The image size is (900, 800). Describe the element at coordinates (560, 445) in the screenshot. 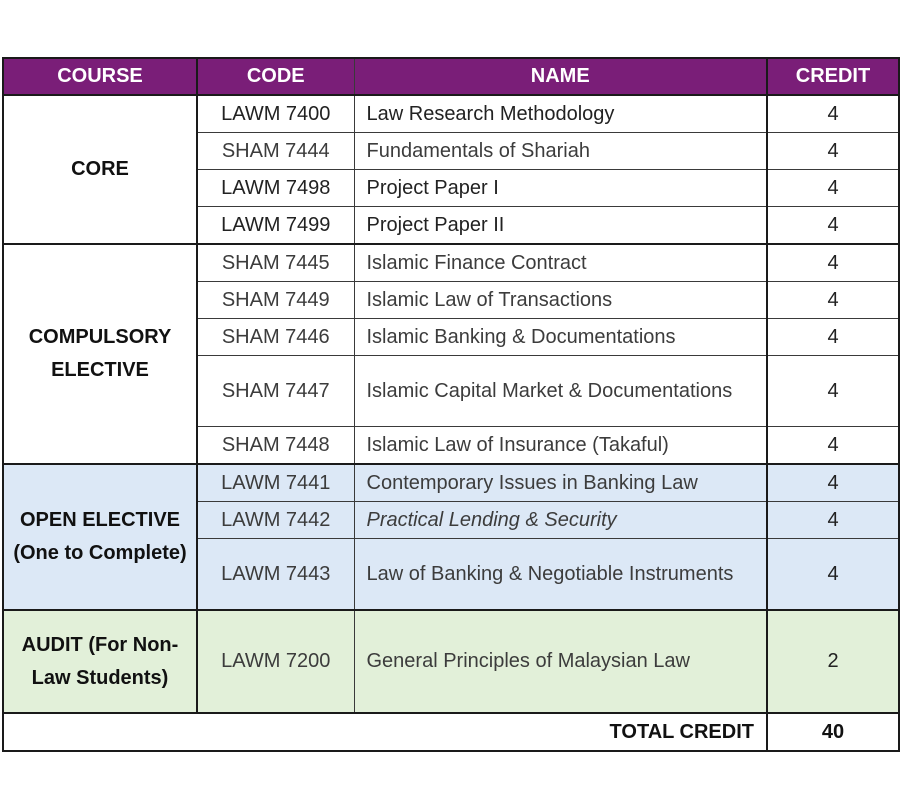

I see `course-name: Islamic Law of Insurance (Takaful)` at that location.